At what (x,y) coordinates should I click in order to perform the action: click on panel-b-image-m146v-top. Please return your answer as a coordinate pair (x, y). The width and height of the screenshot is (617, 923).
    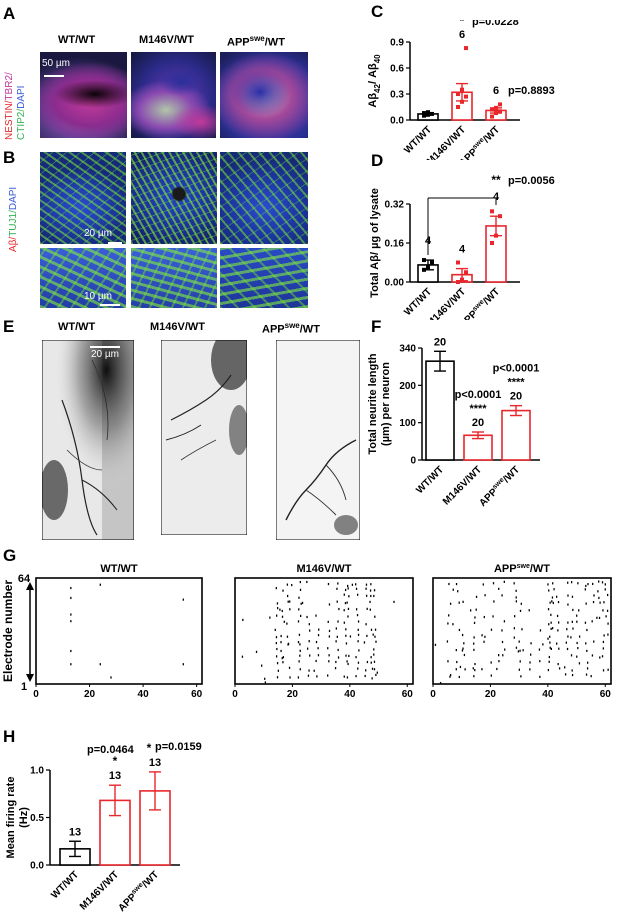
    Looking at the image, I should click on (174, 198).